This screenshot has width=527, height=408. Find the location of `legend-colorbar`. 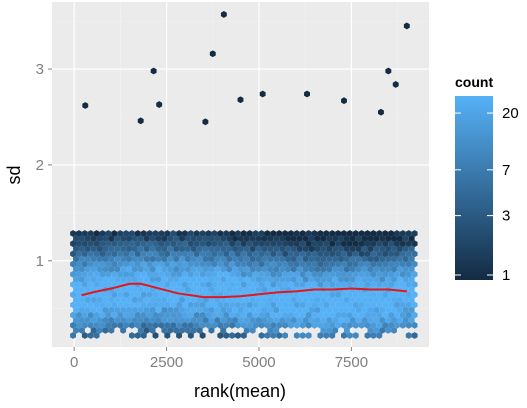

legend-colorbar is located at coordinates (474, 188).